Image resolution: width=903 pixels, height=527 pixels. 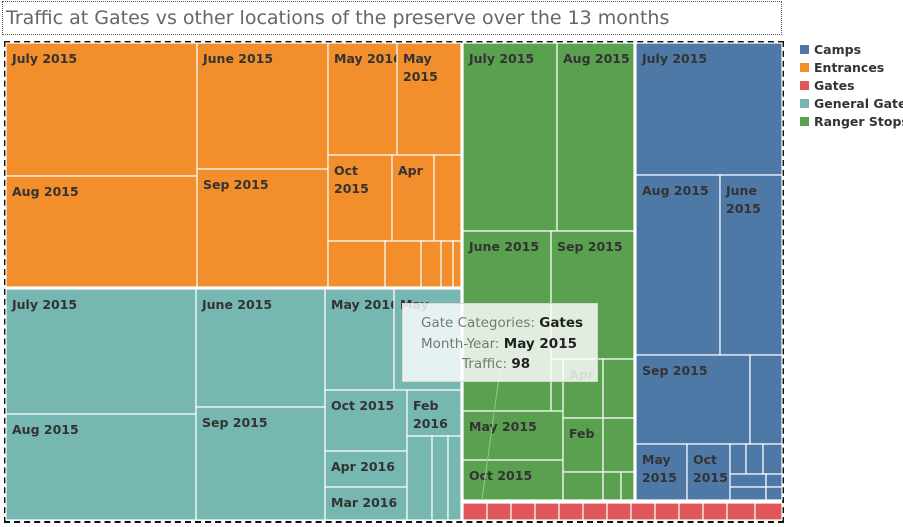 I want to click on legend-label: Entrances, so click(x=849, y=67).